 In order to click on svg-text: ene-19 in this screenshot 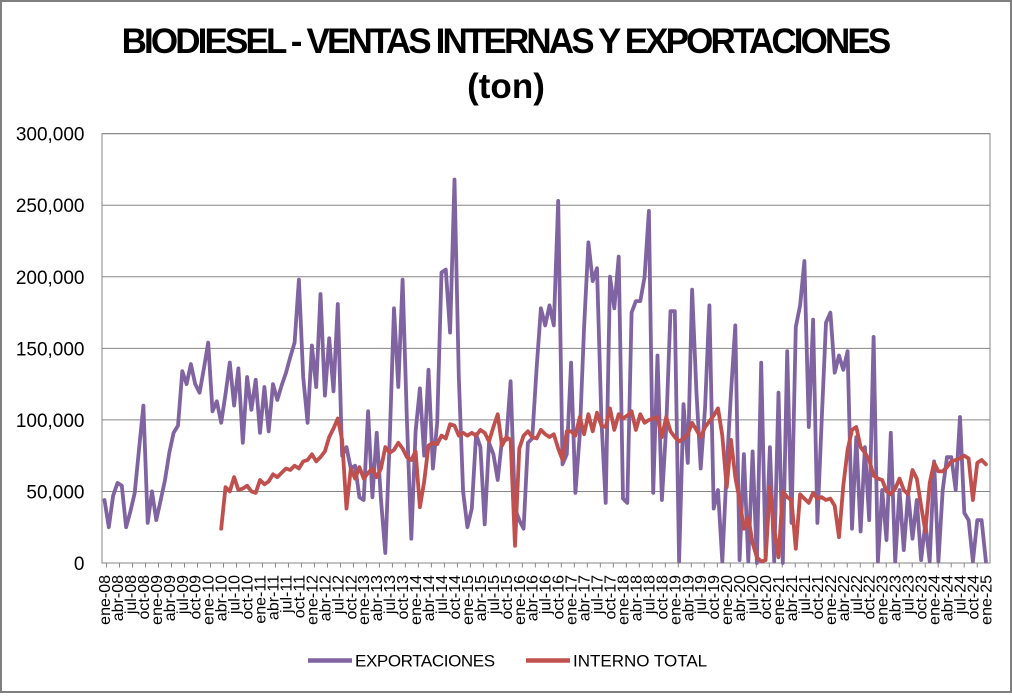, I will do `click(675, 600)`.